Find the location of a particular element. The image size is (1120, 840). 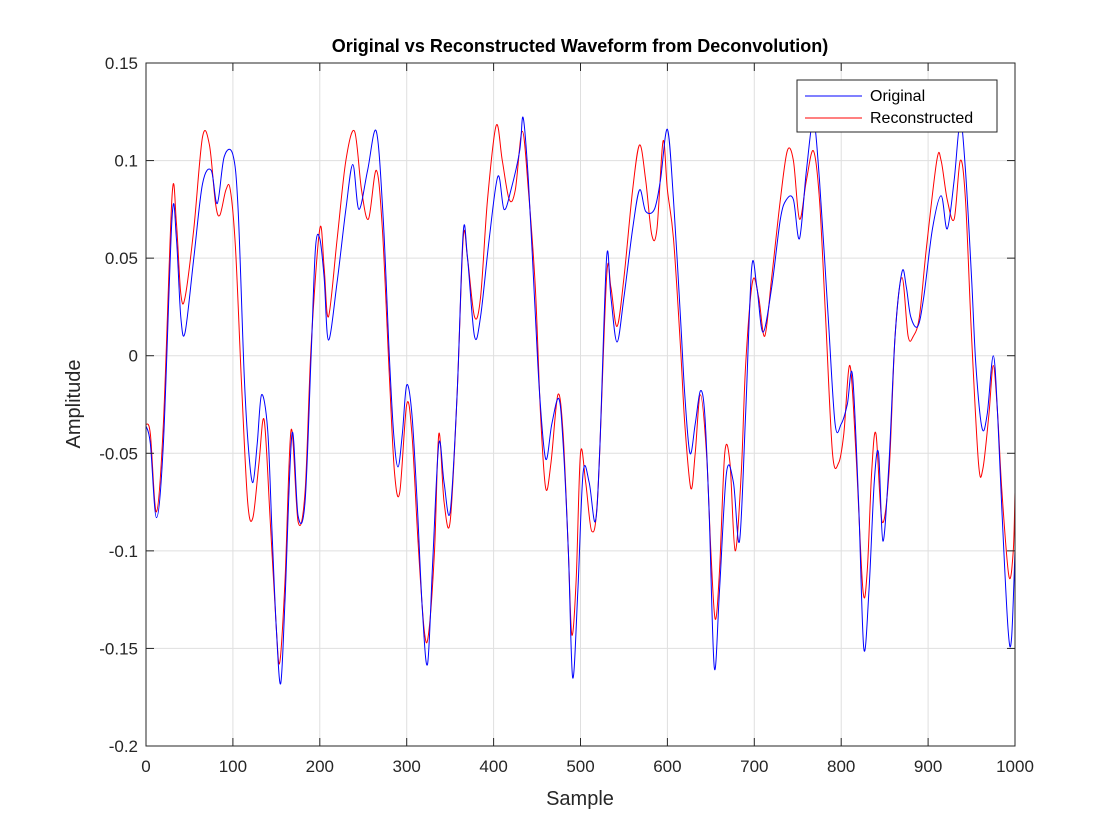

legend: Original Reconstructed is located at coordinates (897, 106).